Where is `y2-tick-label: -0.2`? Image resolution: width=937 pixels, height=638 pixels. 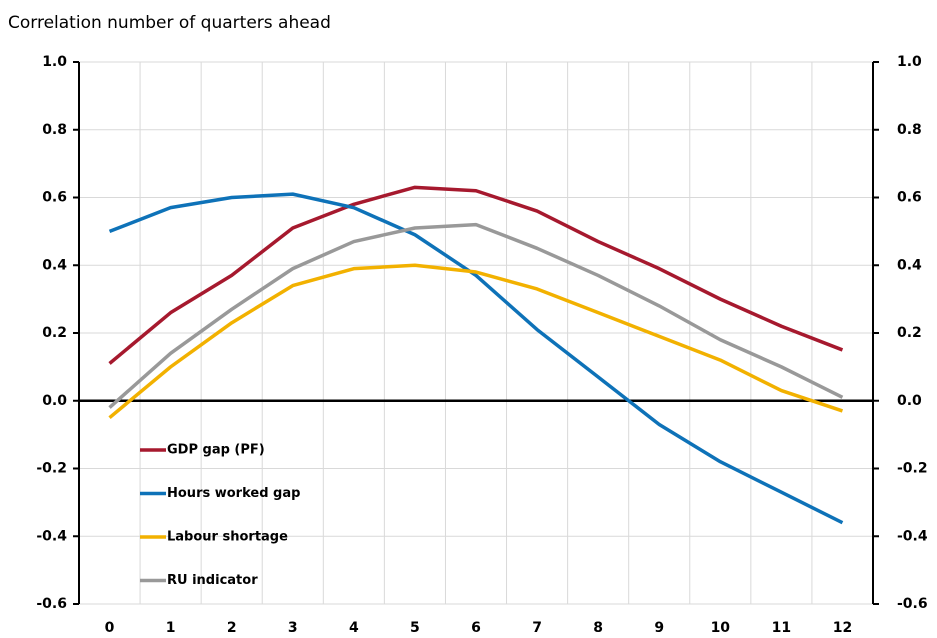 y2-tick-label: -0.2 is located at coordinates (912, 469).